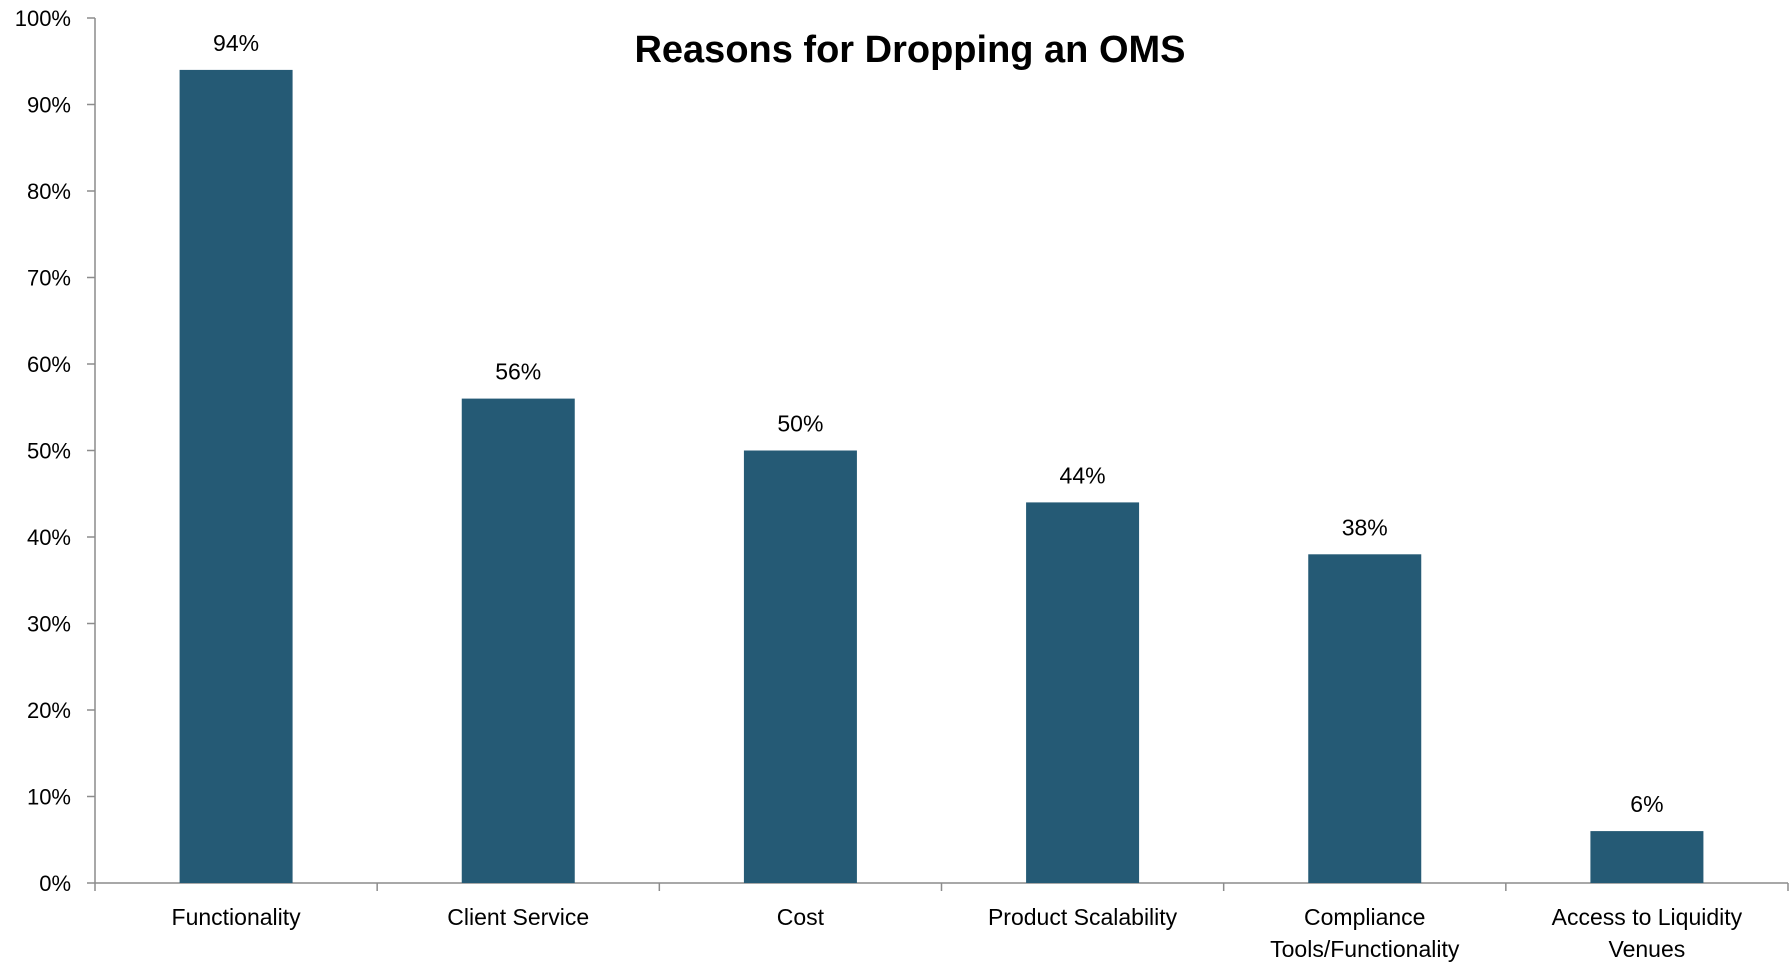 This screenshot has height=963, width=1792. Describe the element at coordinates (49, 364) in the screenshot. I see `y-tick-label: 60%` at that location.